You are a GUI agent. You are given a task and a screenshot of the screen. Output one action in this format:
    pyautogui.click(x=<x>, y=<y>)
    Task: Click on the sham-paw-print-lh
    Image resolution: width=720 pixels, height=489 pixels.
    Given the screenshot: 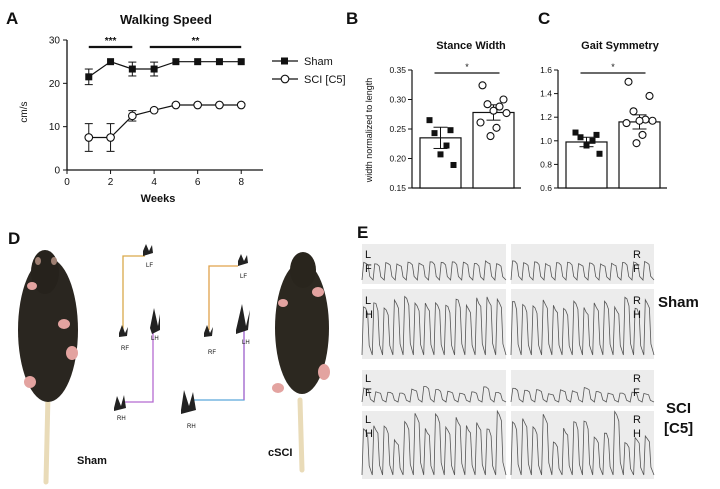 What is the action you would take?
    pyautogui.click(x=155, y=321)
    